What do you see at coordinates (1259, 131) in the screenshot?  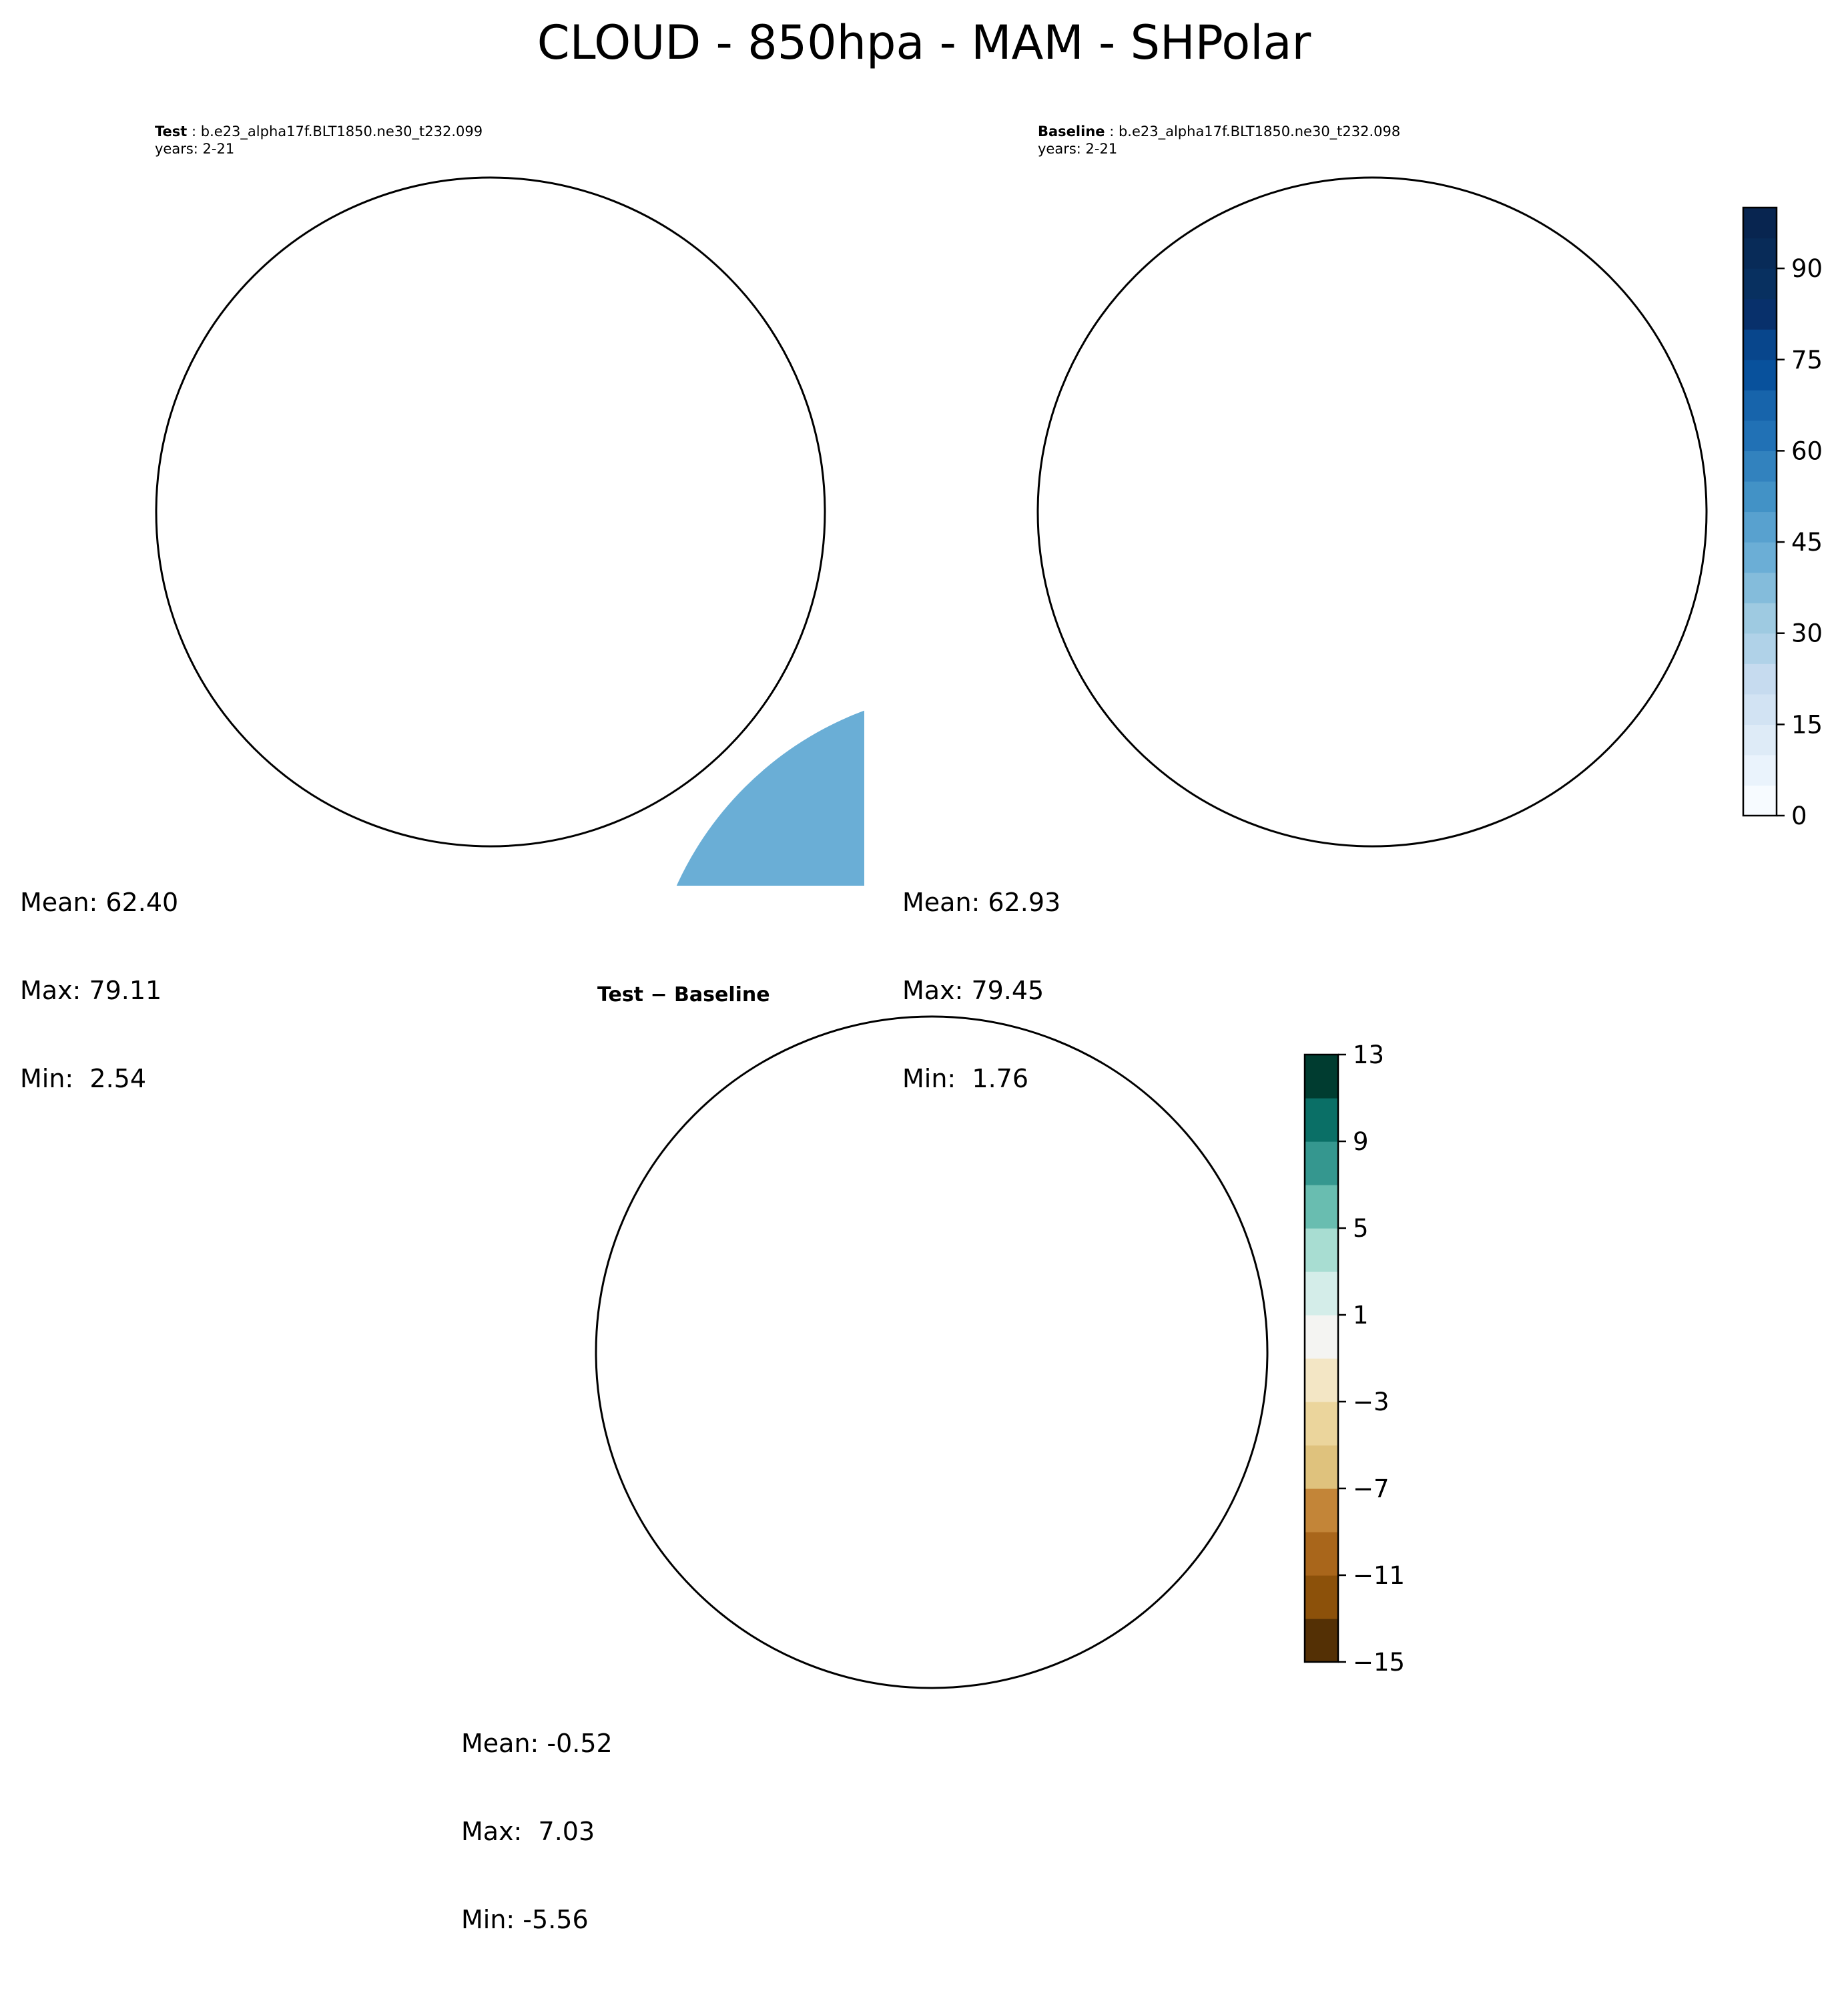 I see `baseline-case-name: b.e23_alpha17f.BLT1850.ne30_t232.098` at bounding box center [1259, 131].